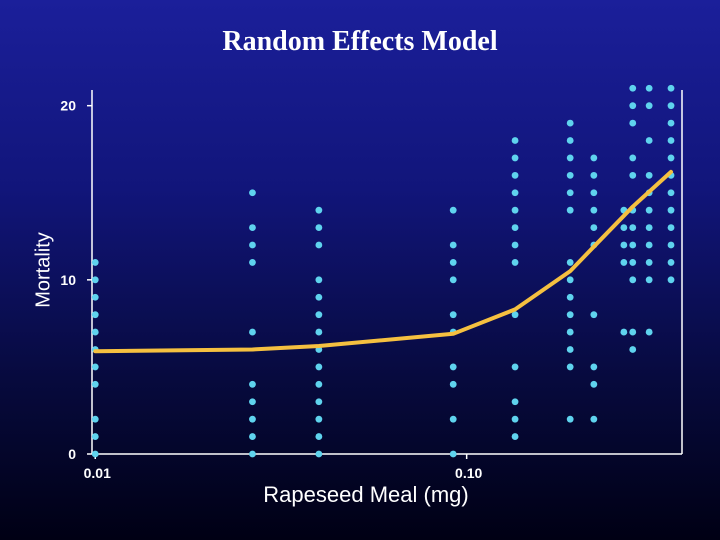 The image size is (720, 540). Describe the element at coordinates (43, 270) in the screenshot. I see `y-axis-label: Mortality` at that location.